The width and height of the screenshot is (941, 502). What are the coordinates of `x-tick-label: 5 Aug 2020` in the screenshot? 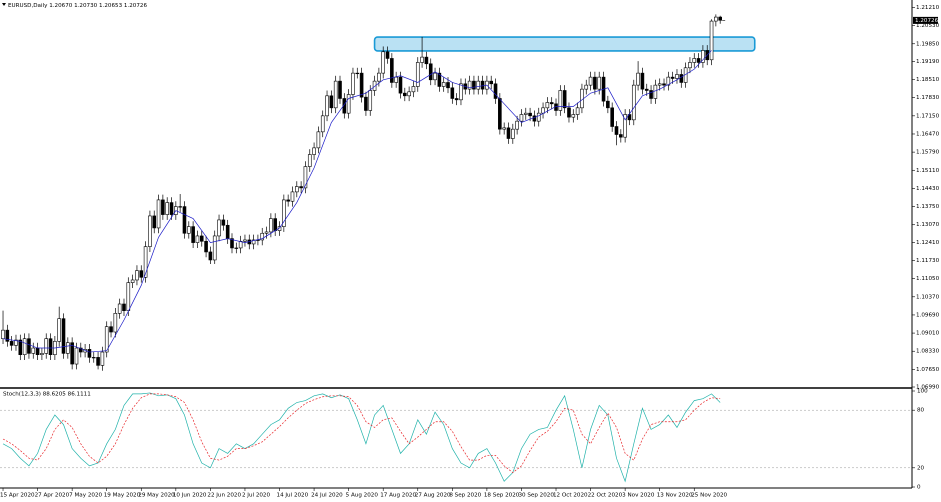 It's located at (362, 496).